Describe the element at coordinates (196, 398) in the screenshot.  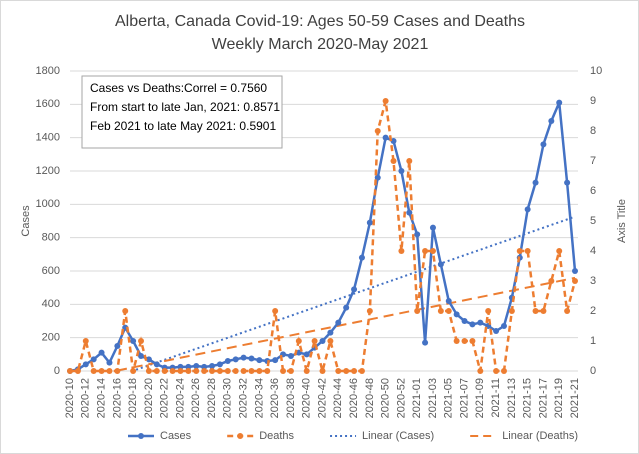
I see `x-tick-label: 2020-26` at that location.